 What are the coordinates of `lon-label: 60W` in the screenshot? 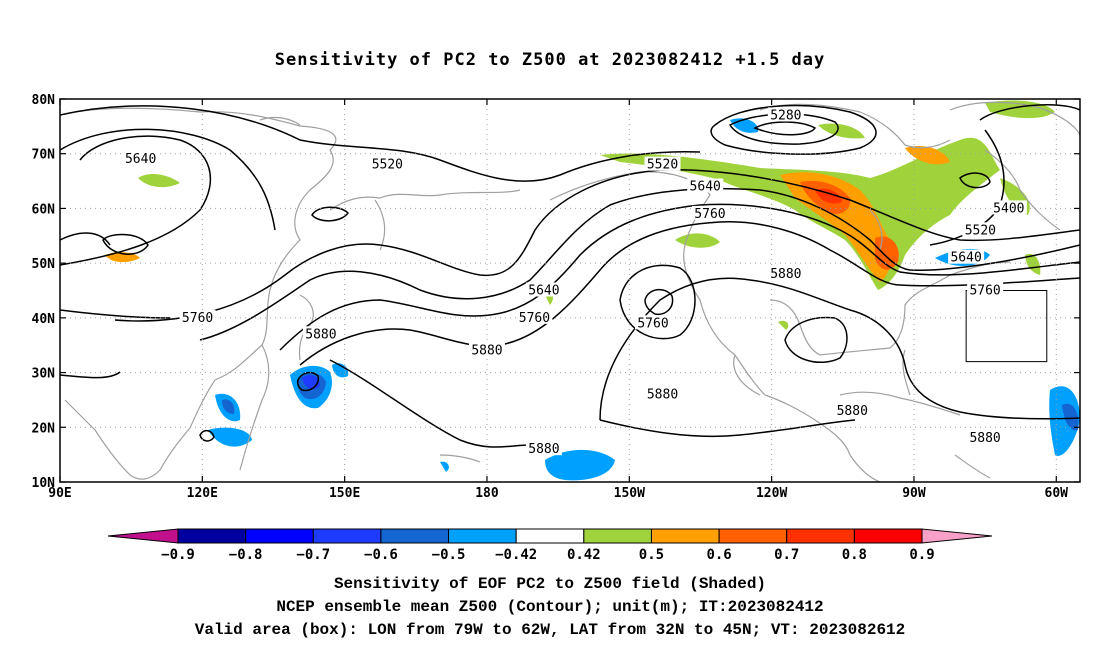 It's located at (1057, 493).